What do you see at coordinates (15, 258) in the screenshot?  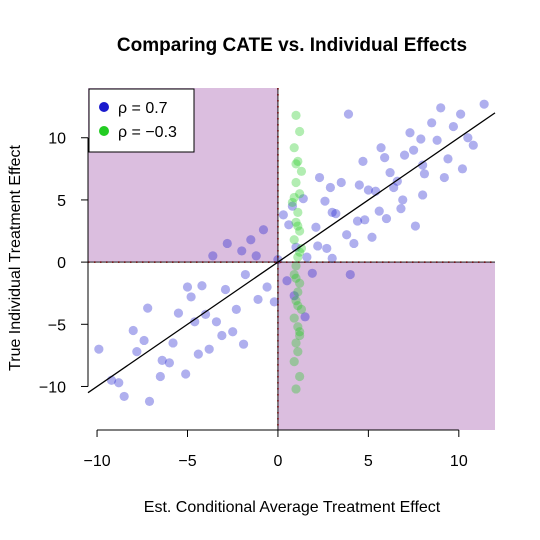 I see `y-axis-label: True Individual Treatment Effect` at bounding box center [15, 258].